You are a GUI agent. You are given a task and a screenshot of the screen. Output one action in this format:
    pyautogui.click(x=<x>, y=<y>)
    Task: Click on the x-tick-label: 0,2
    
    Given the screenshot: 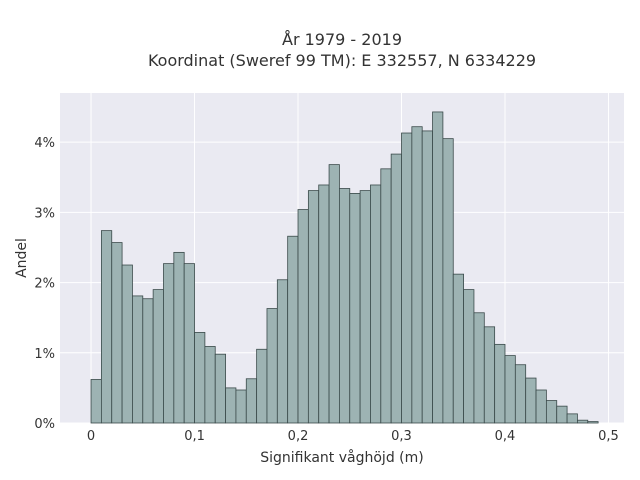 What is the action you would take?
    pyautogui.click(x=298, y=436)
    